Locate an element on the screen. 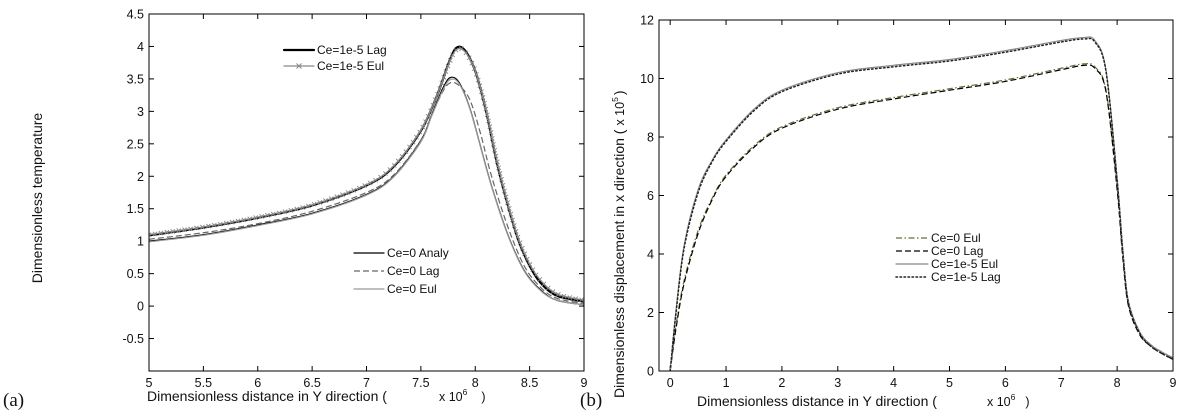 The width and height of the screenshot is (1185, 413). x-tick-label: 2 is located at coordinates (781, 383).